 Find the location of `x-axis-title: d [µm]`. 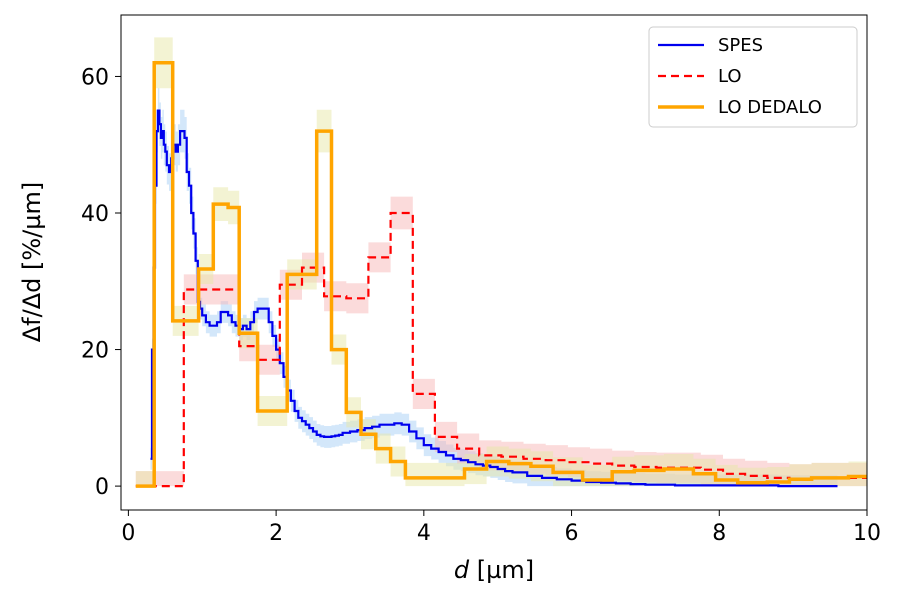

x-axis-title: d [µm] is located at coordinates (494, 570).